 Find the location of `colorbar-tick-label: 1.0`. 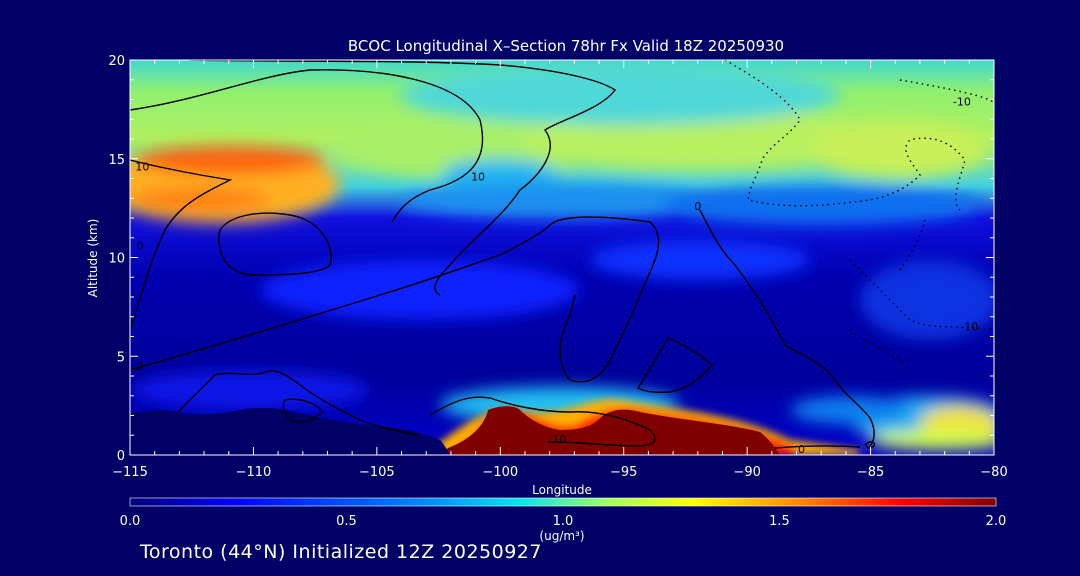

colorbar-tick-label: 1.0 is located at coordinates (563, 521).